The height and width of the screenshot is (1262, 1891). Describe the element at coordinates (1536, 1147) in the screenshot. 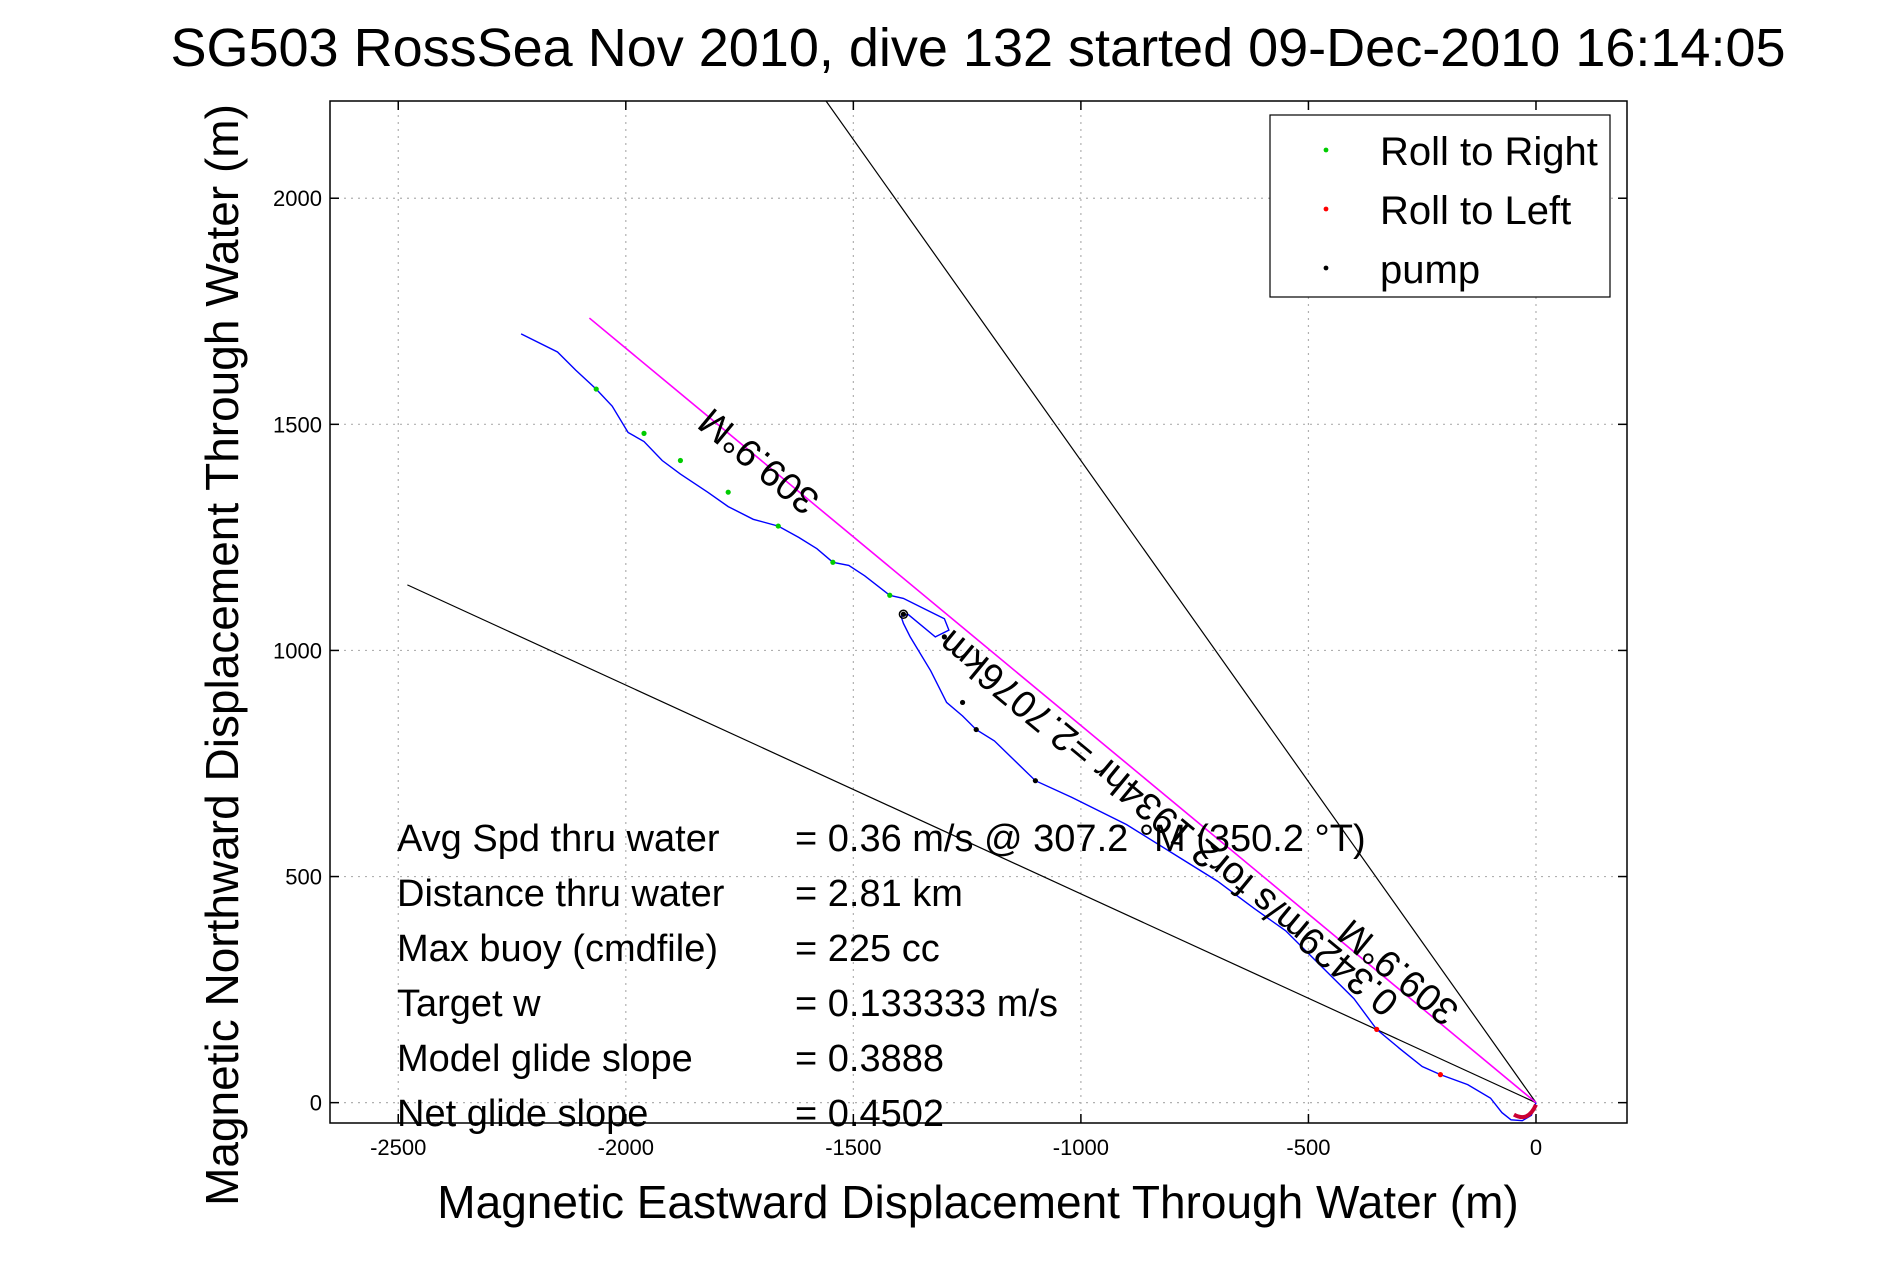

I see `x-tick-label: 0` at that location.